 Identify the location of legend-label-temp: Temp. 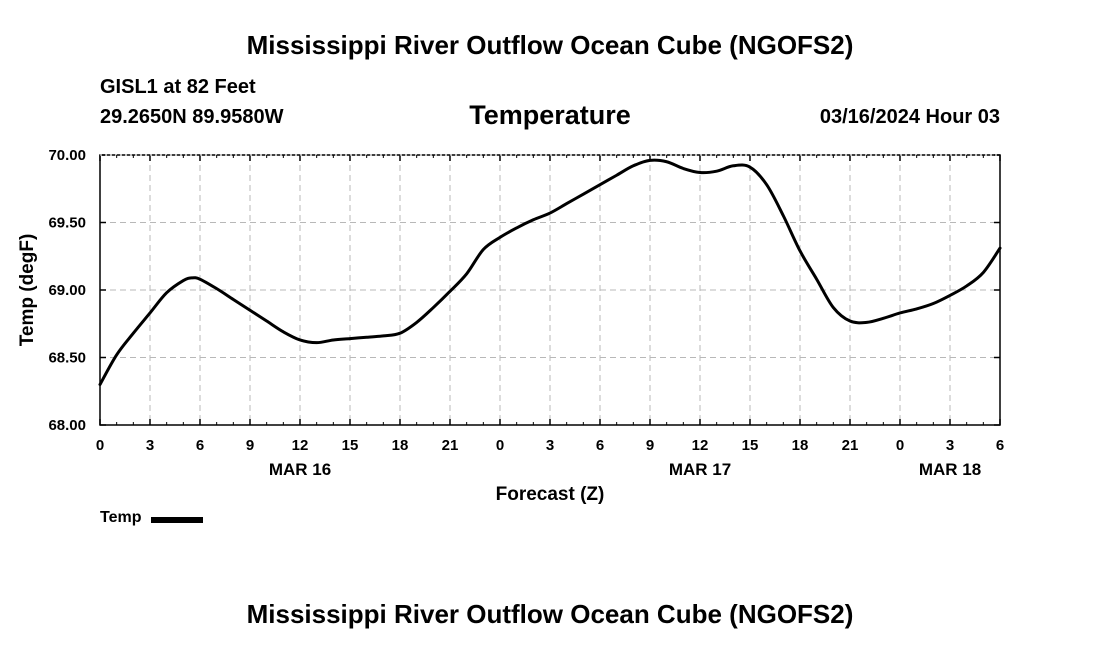
(121, 517).